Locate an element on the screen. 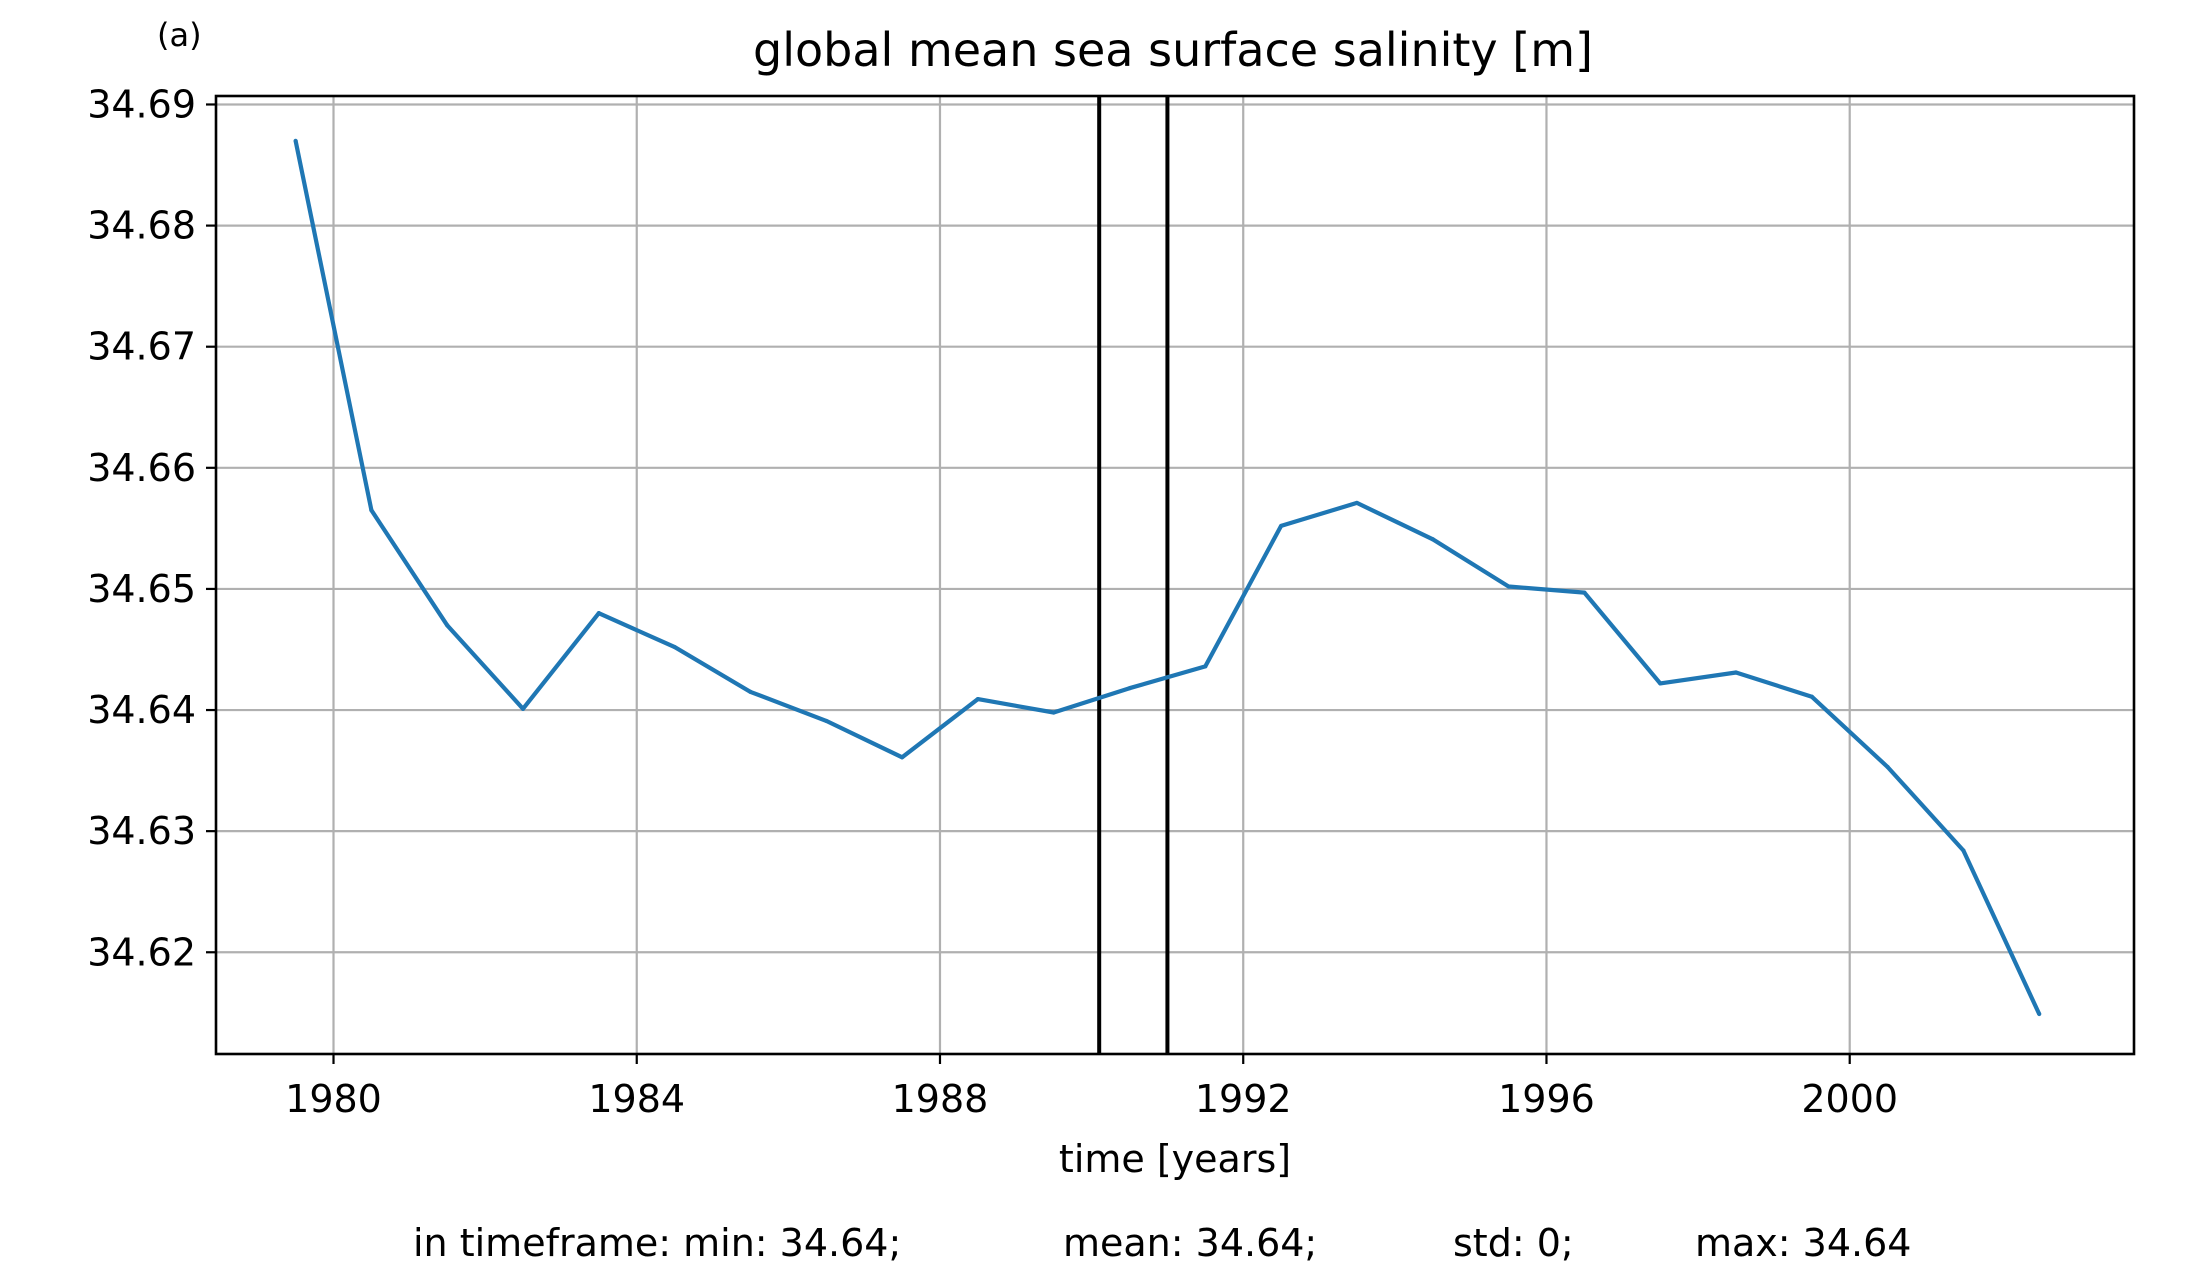 The width and height of the screenshot is (2196, 1267). y-tick-label: 34.69 is located at coordinates (141, 104).